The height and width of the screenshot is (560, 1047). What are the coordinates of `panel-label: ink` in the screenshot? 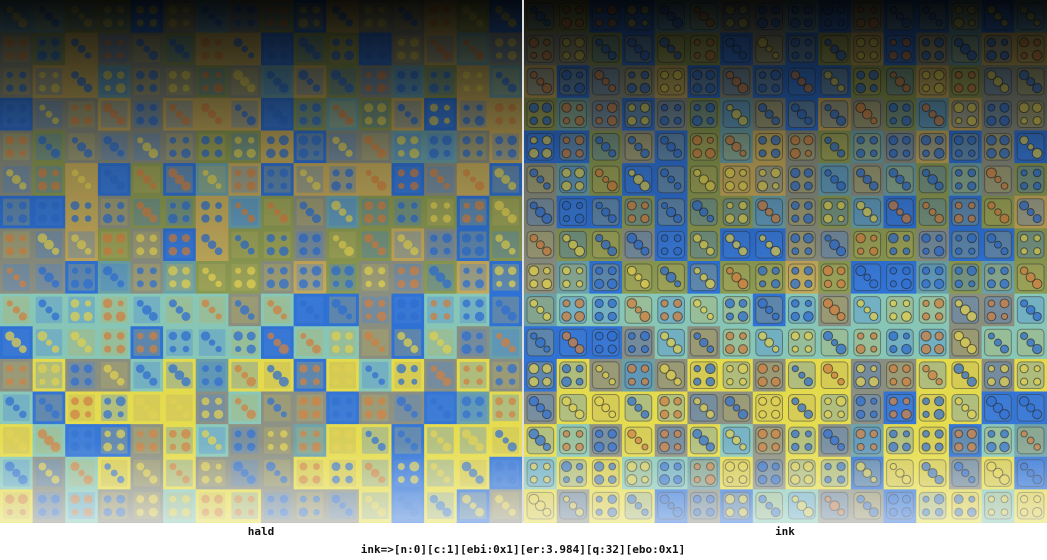 It's located at (785, 531).